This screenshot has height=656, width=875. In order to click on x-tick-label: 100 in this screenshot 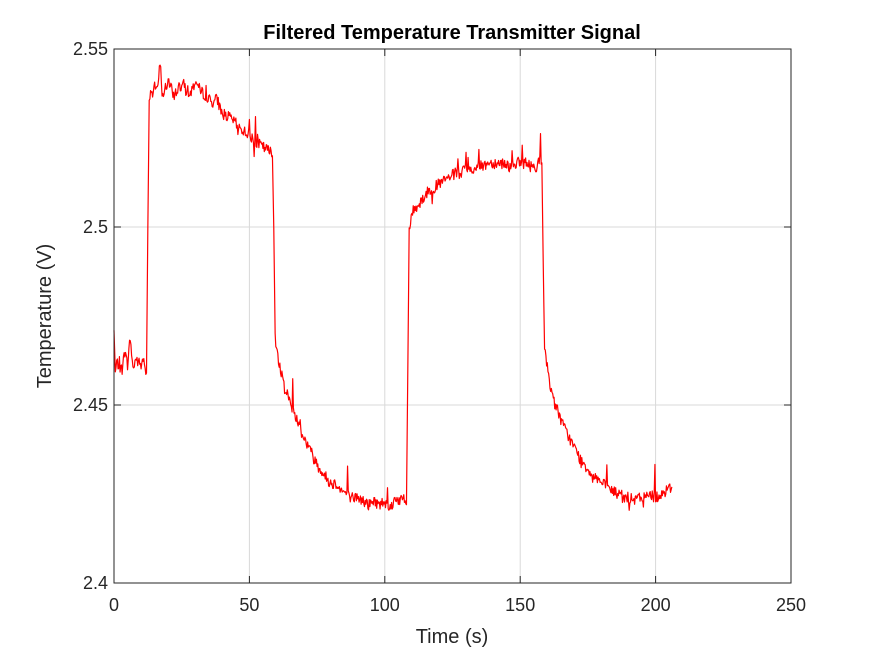, I will do `click(385, 605)`.